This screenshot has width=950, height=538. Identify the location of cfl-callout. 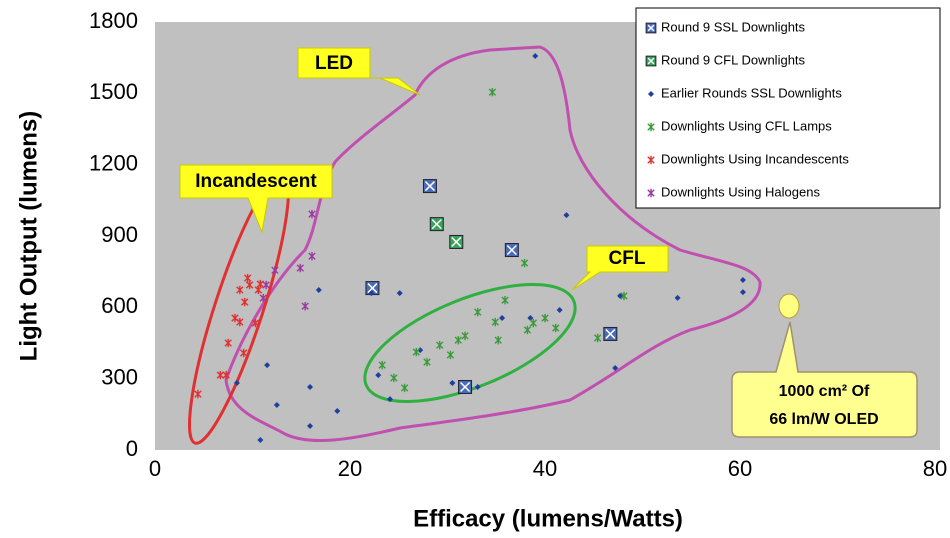
(620, 268).